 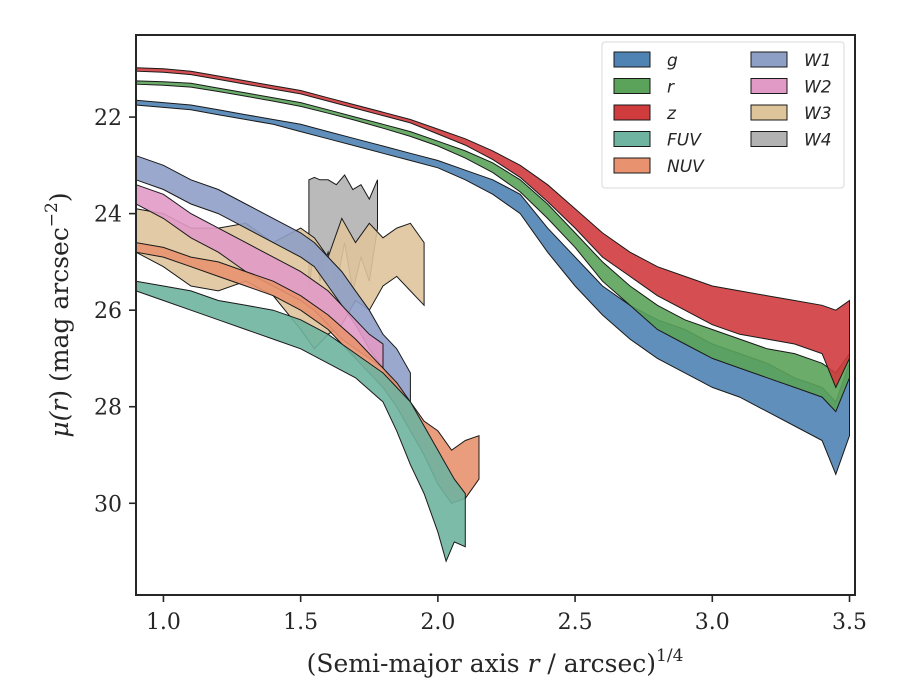 What do you see at coordinates (791, 114) in the screenshot?
I see `legend-item-w3: W3` at bounding box center [791, 114].